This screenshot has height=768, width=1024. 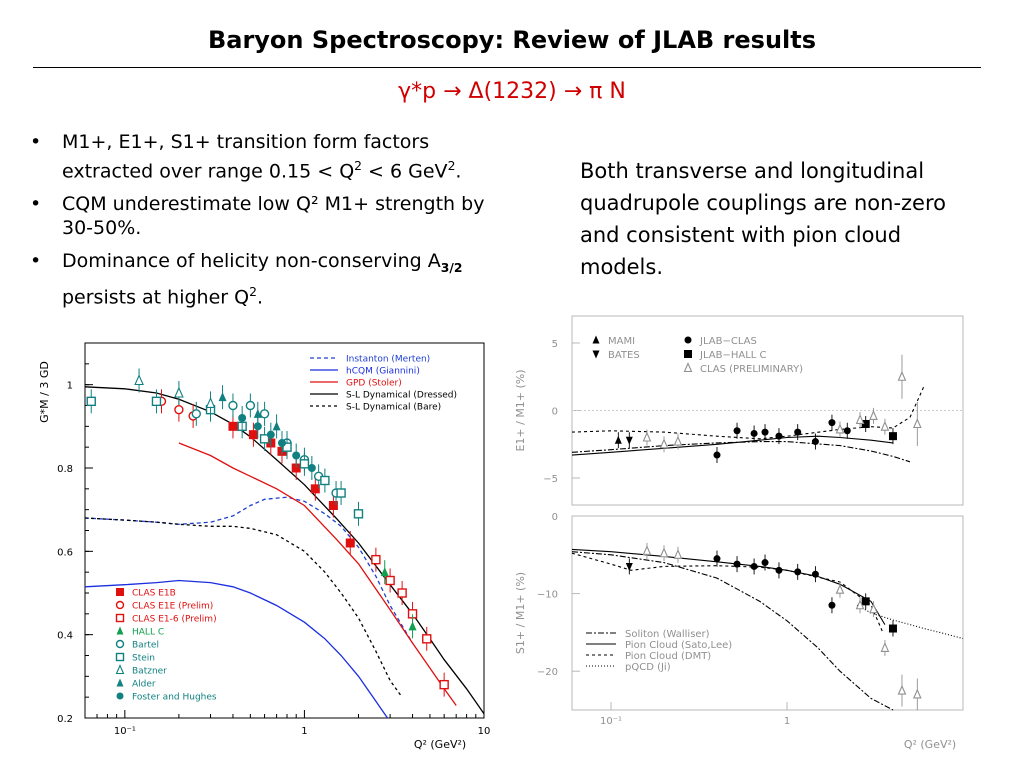 What do you see at coordinates (751, 369) in the screenshot?
I see `legend-label: CLAS (PRELIMINARY)` at bounding box center [751, 369].